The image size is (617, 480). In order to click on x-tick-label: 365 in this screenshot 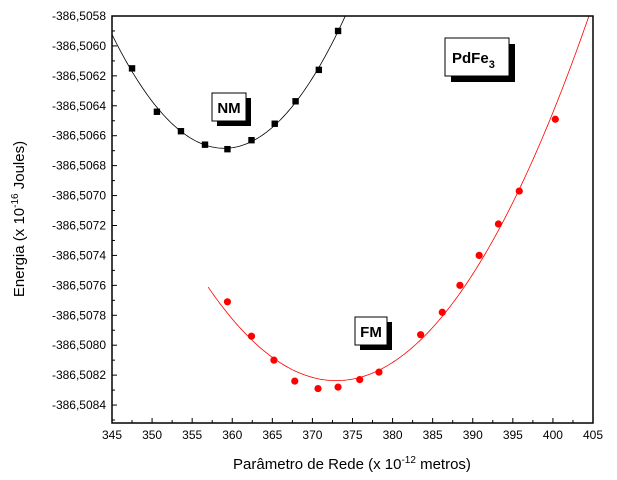, I will do `click(272, 435)`.